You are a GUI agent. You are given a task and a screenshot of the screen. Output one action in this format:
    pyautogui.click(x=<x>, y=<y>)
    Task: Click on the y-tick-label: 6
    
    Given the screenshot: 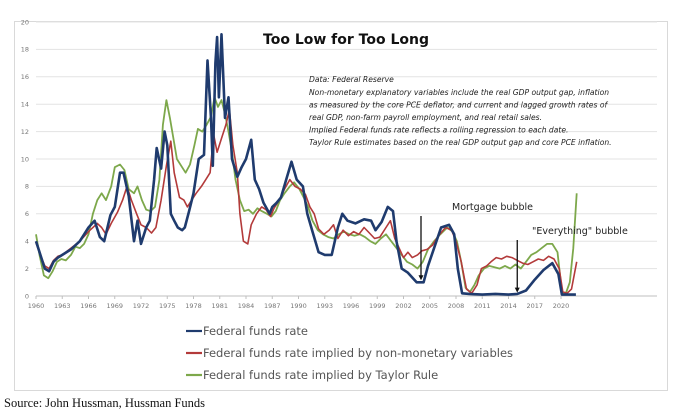 What is the action you would take?
    pyautogui.click(x=27, y=214)
    